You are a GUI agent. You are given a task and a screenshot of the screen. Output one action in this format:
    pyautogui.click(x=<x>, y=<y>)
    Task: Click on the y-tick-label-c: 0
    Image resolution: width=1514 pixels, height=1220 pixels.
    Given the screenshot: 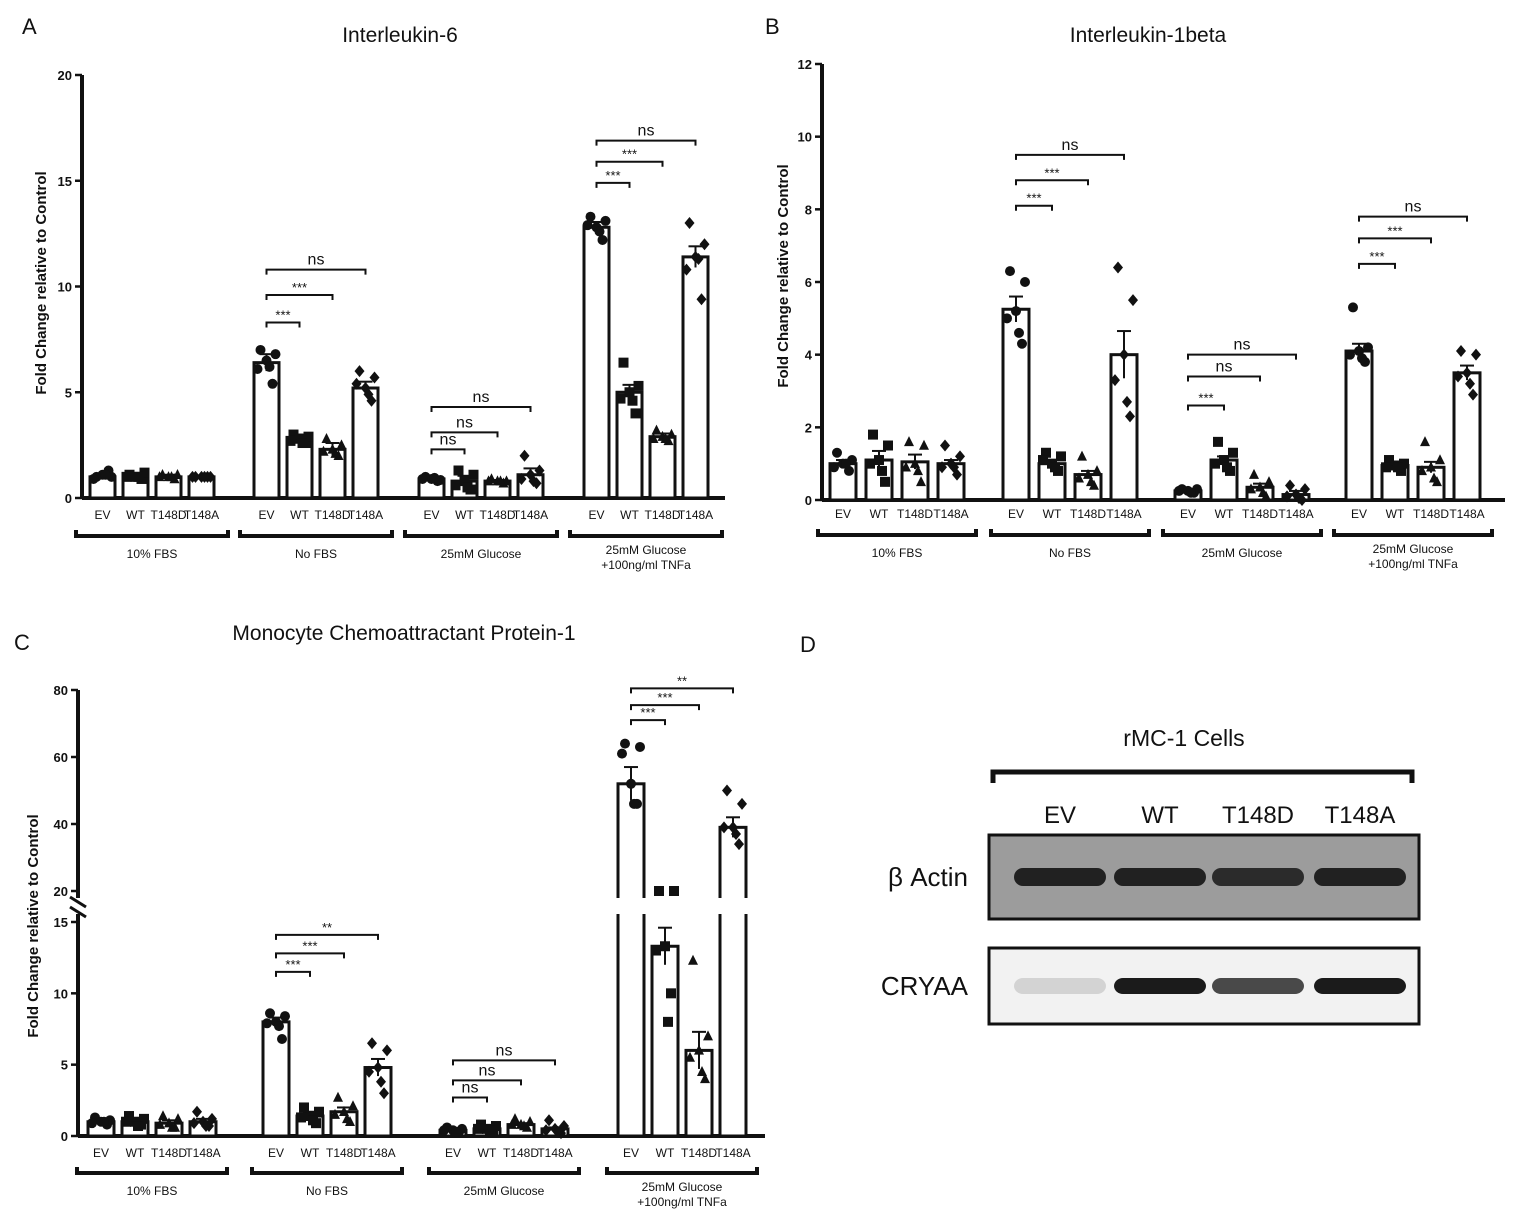 What is the action you would take?
    pyautogui.click(x=64, y=1136)
    